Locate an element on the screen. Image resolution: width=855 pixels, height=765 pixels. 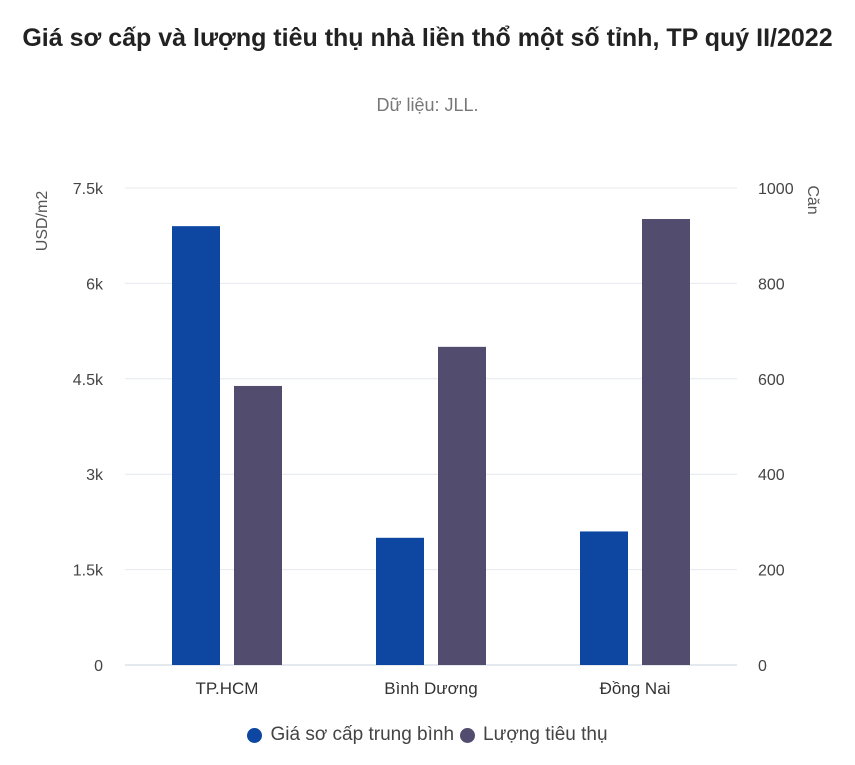
y-right-tick-label: 800 is located at coordinates (771, 284).